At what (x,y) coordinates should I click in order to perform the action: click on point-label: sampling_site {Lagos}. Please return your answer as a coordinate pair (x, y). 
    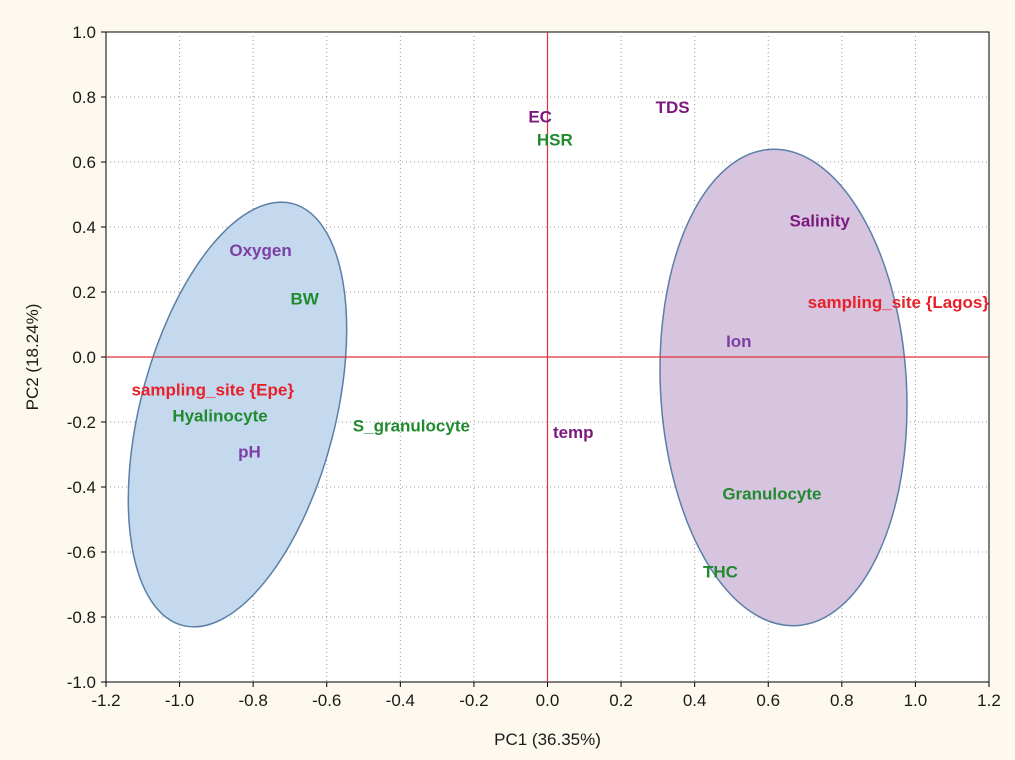
    Looking at the image, I should click on (899, 302).